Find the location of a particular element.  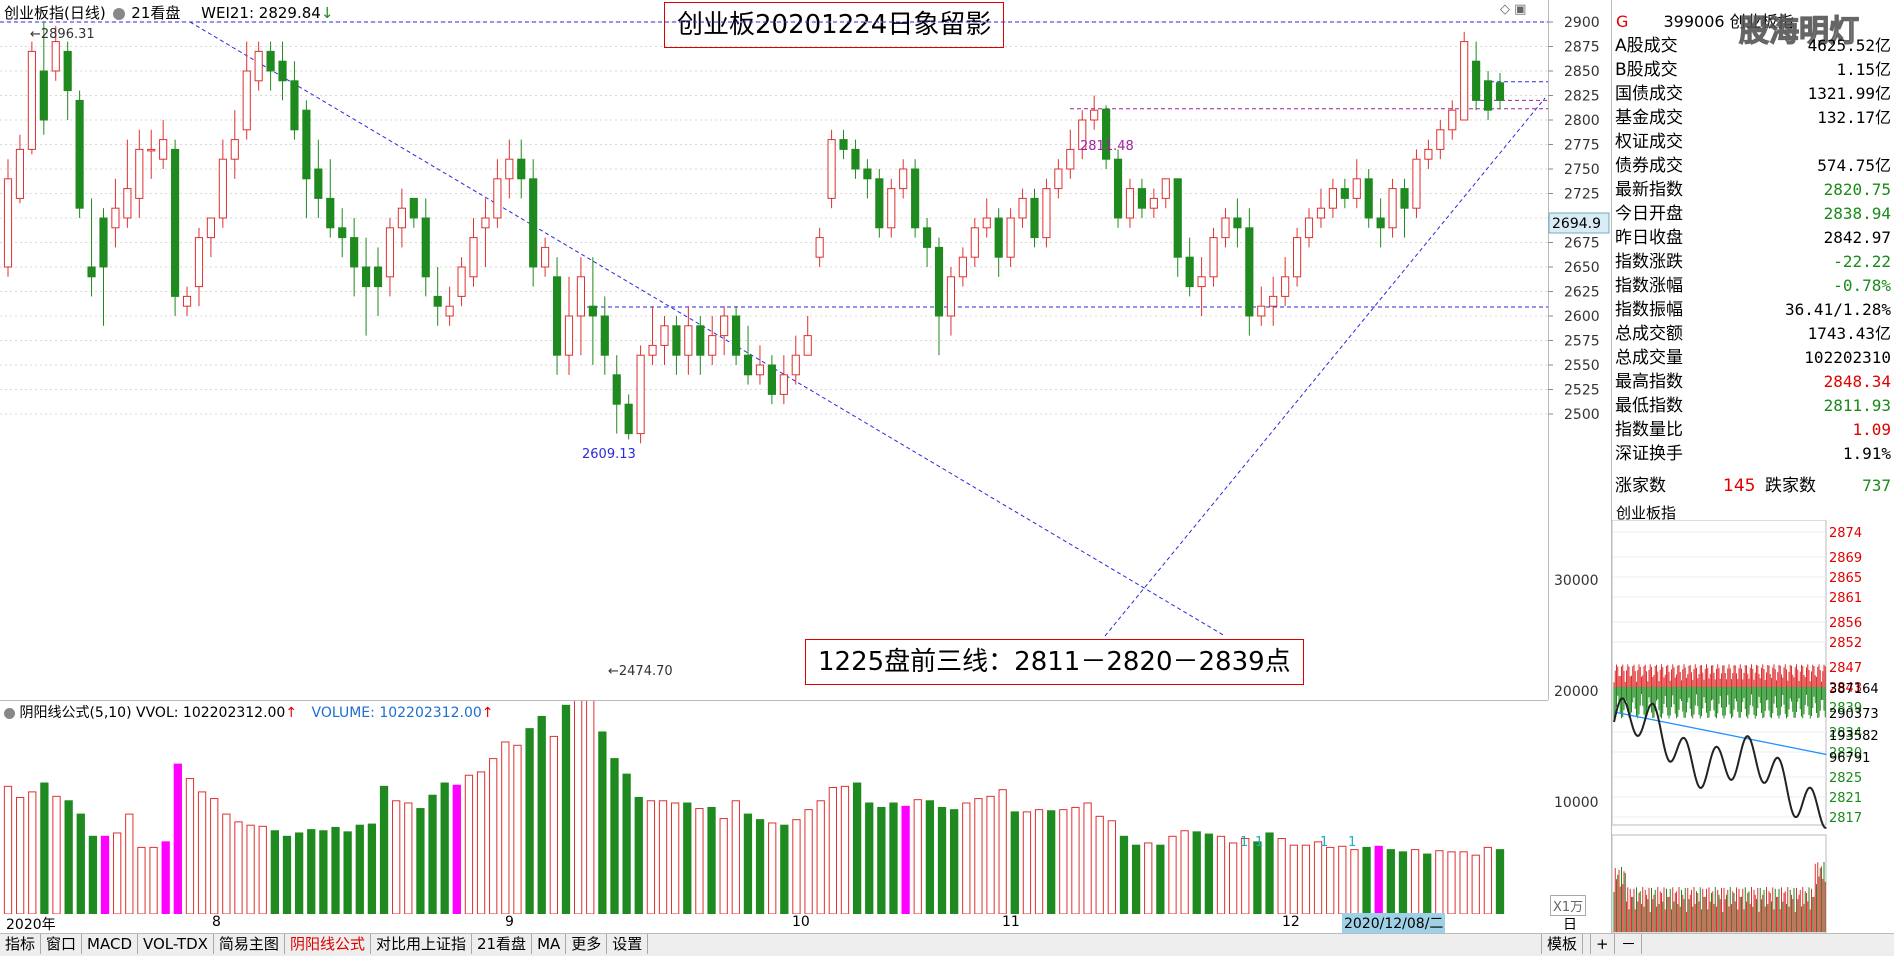

mini-price-tick: 2865 is located at coordinates (1845, 578).